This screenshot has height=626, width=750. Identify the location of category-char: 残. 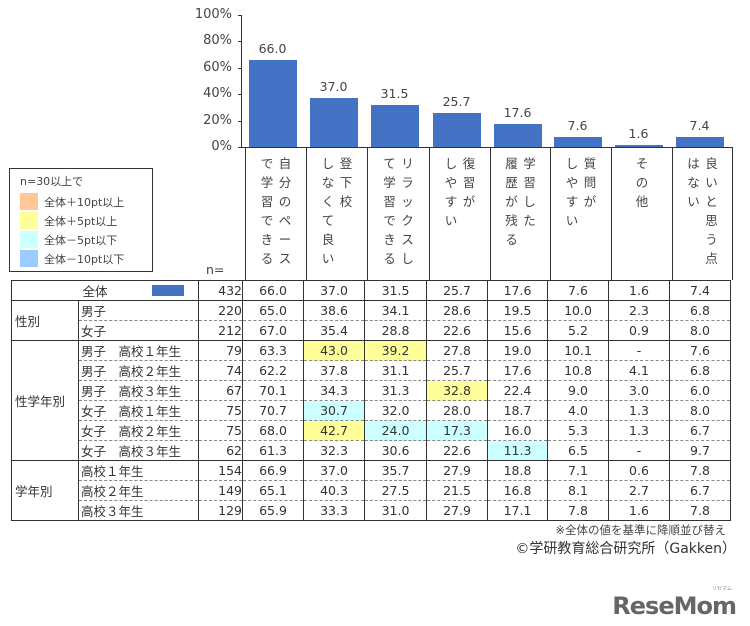
(511, 220).